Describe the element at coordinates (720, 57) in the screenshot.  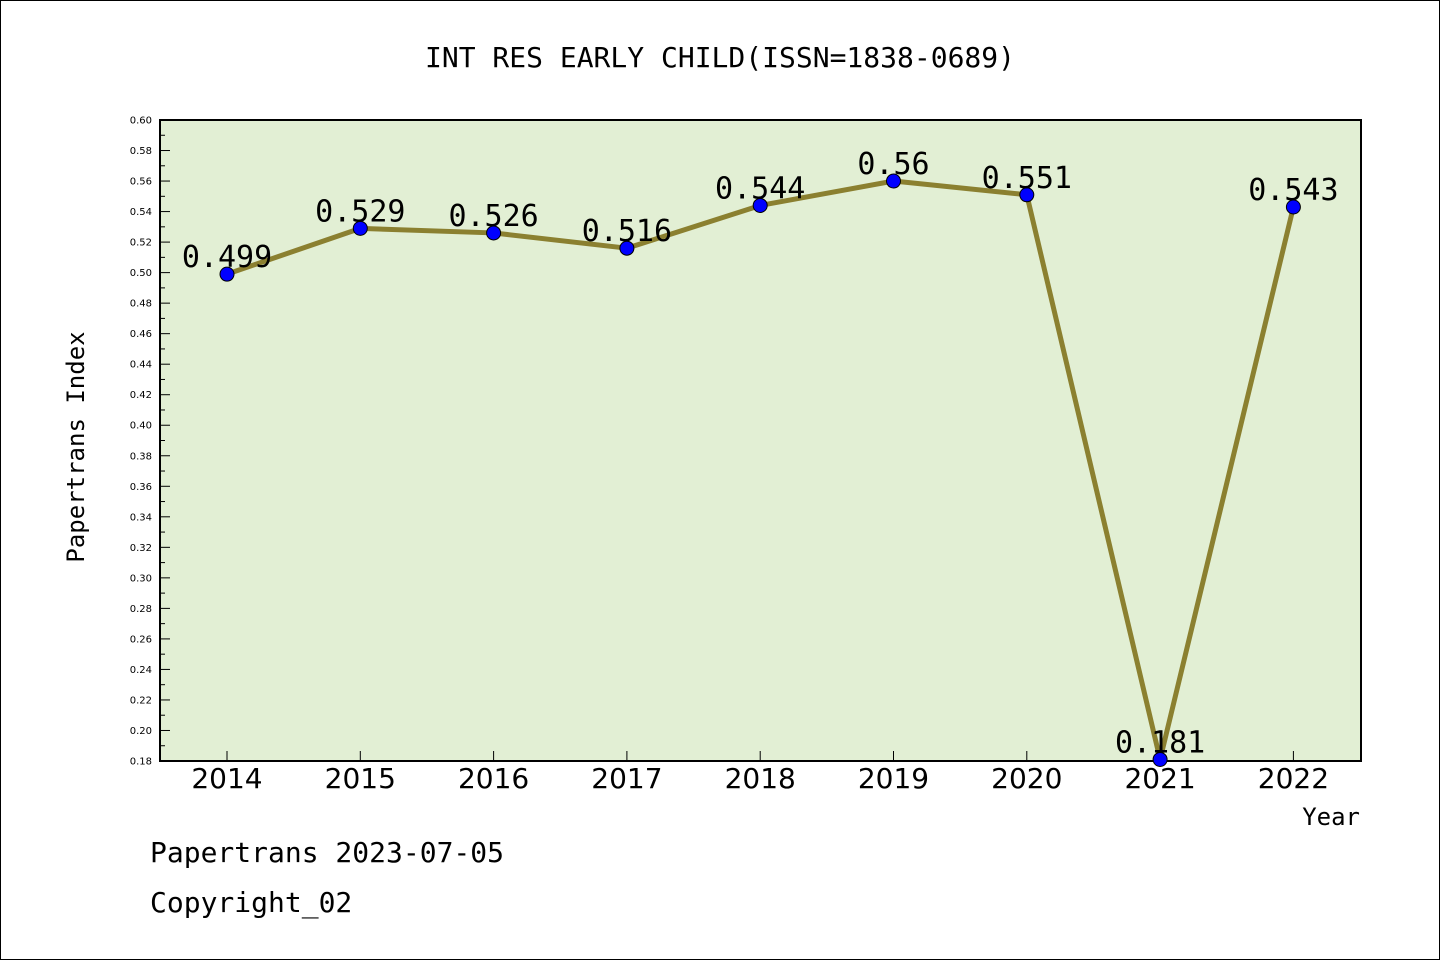
I see `chart-title: INT RES EARLY CHILD(ISSN=1838-0689)` at that location.